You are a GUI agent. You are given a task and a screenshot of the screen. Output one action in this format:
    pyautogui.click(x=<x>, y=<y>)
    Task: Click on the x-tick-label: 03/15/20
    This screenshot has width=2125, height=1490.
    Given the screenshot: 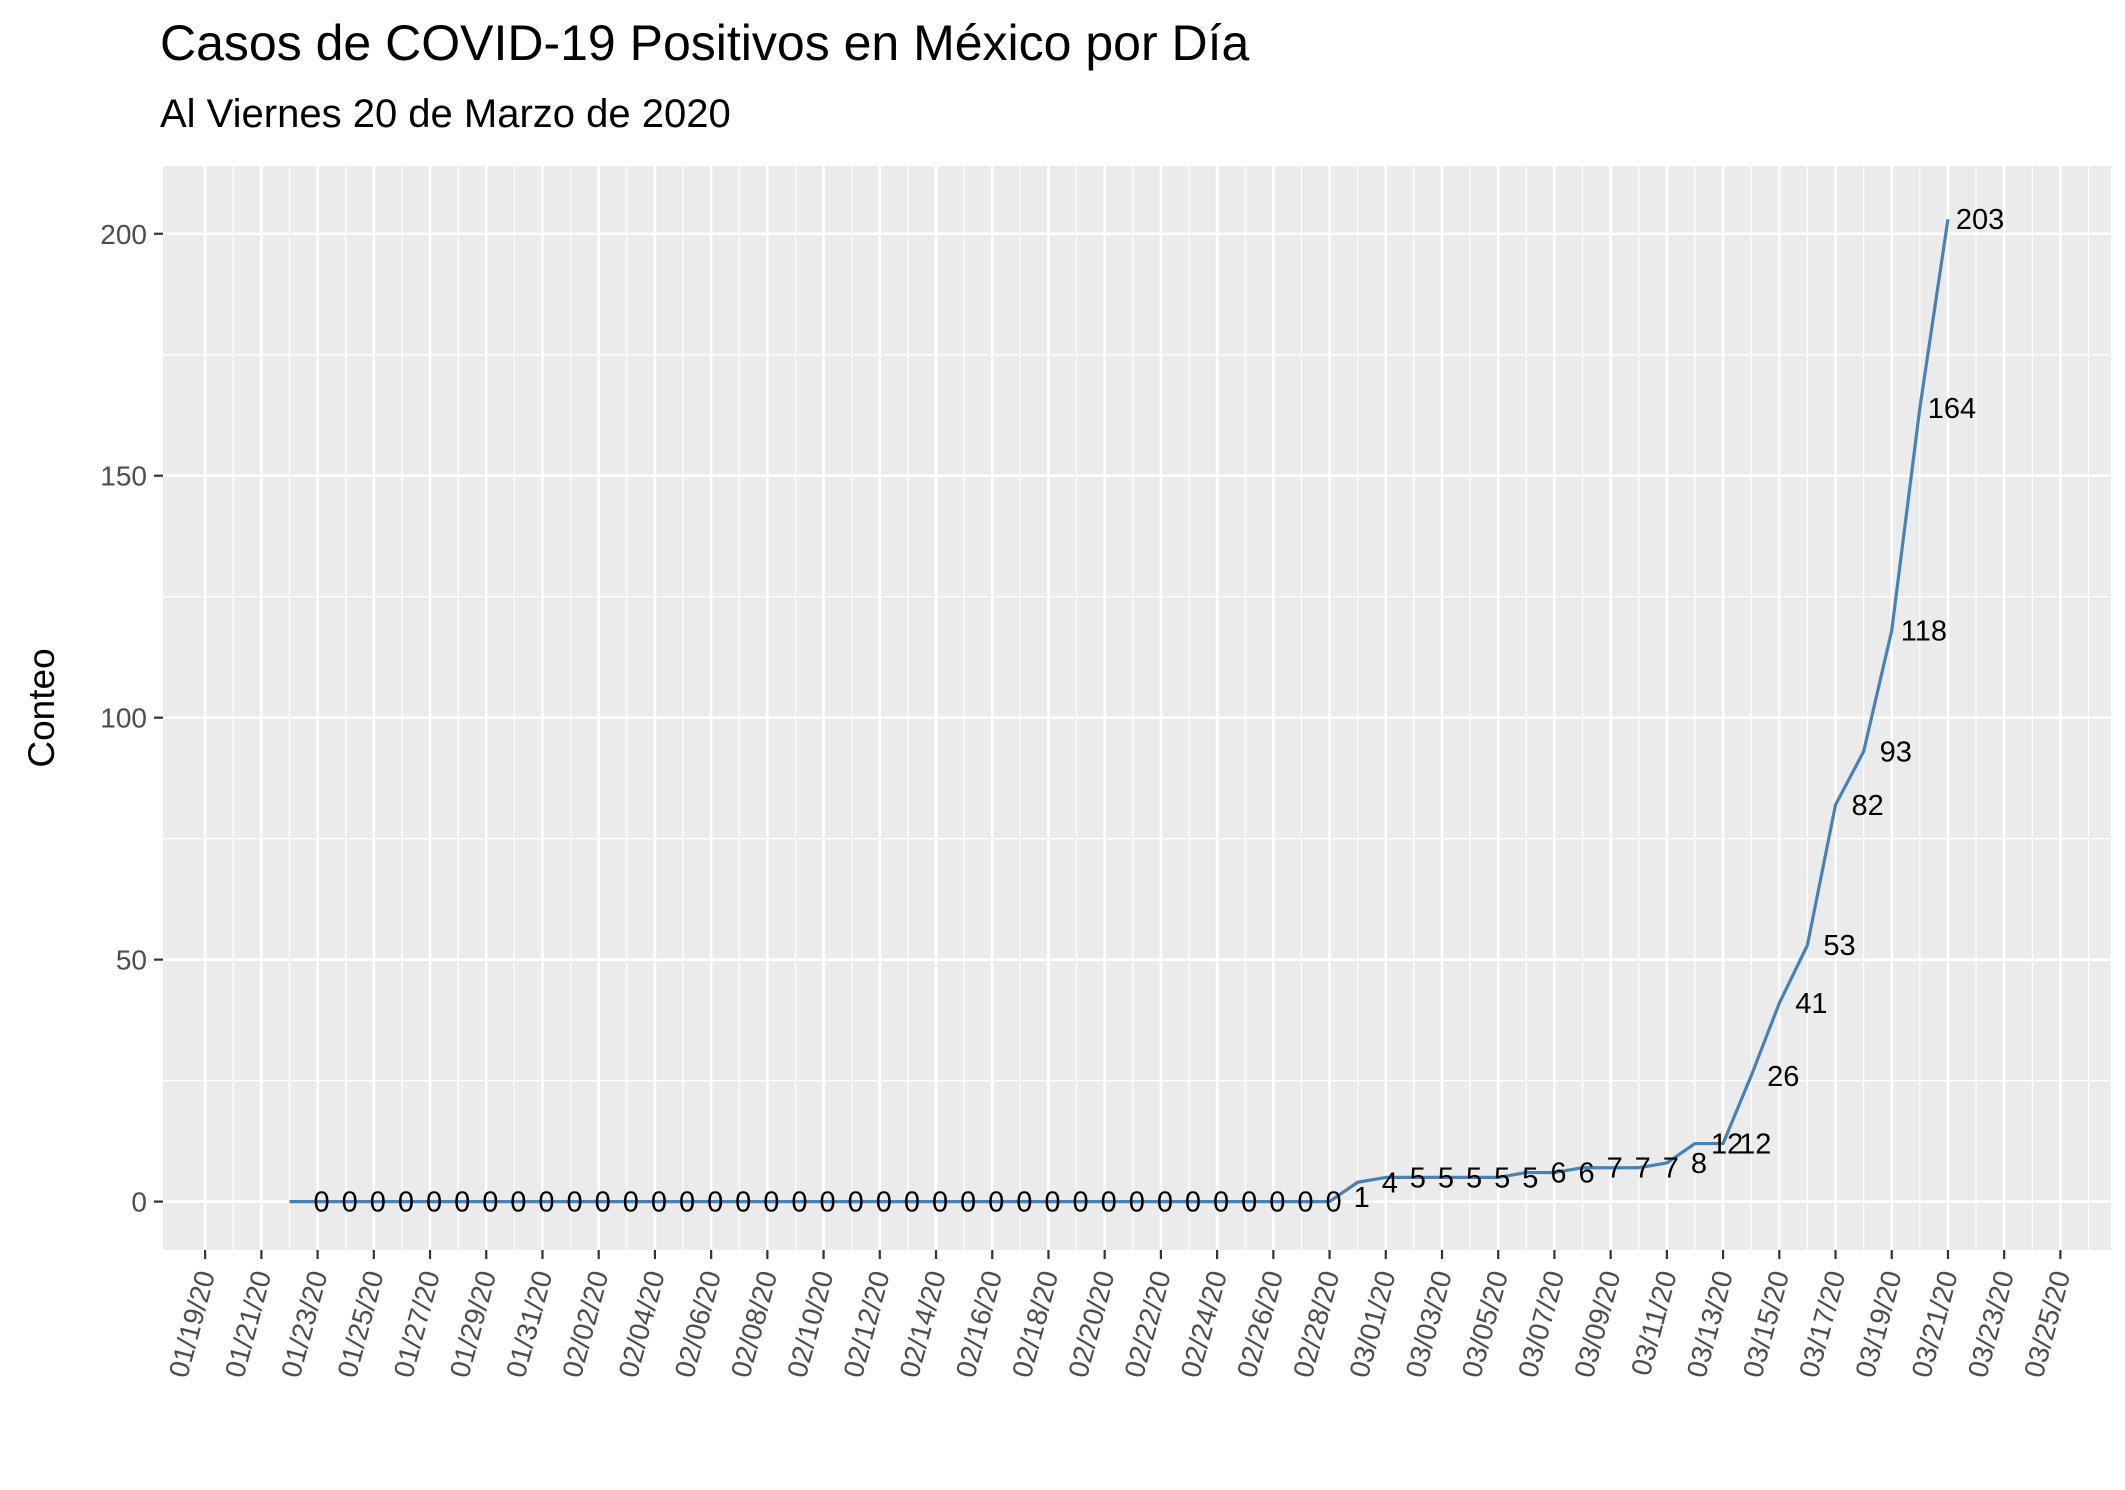 What is the action you would take?
    pyautogui.click(x=1766, y=1324)
    